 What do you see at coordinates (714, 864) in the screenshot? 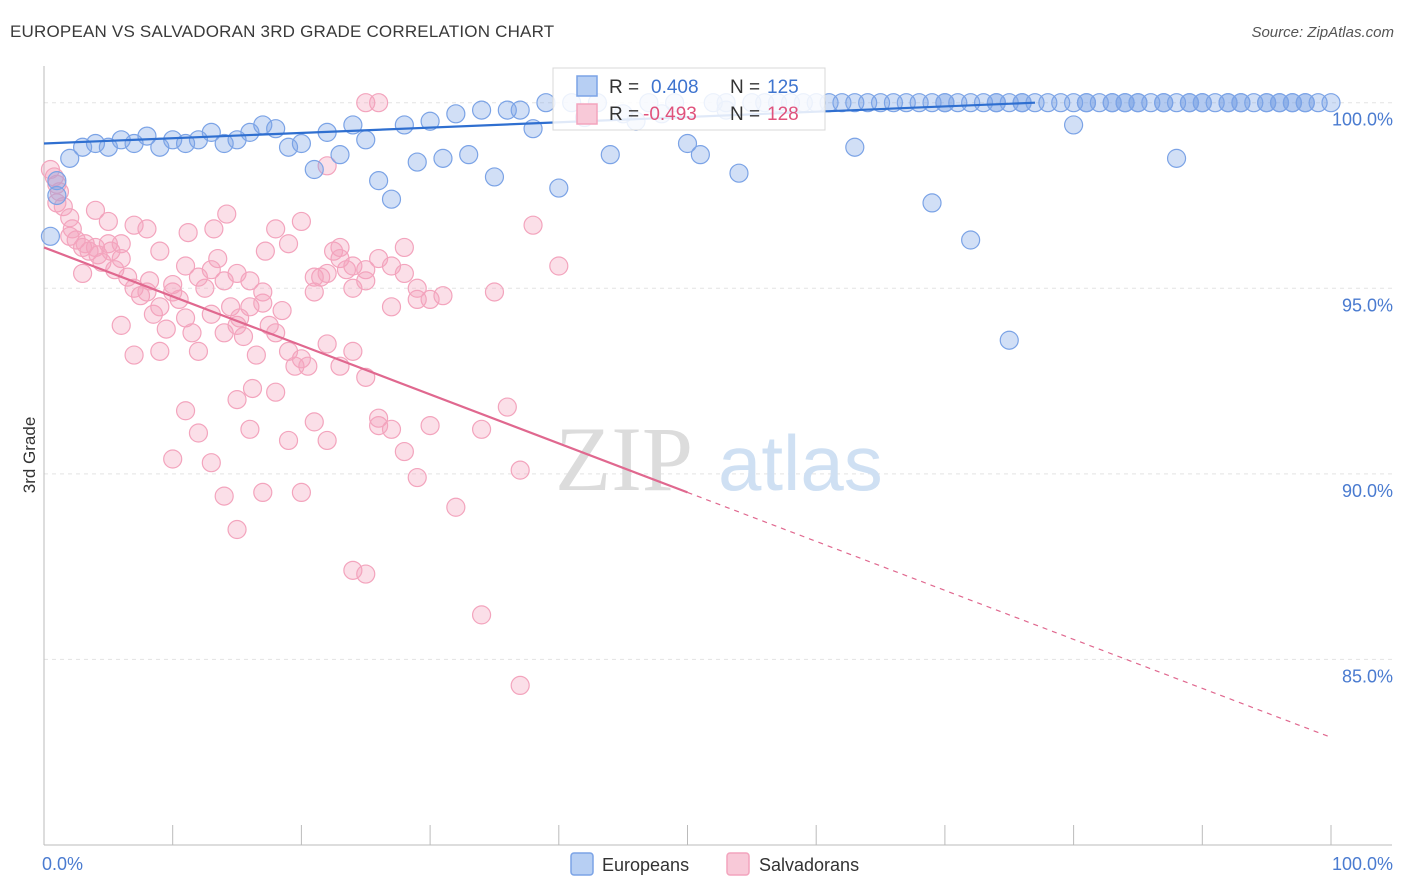
I see `legend: Europeans Salvadorans` at bounding box center [714, 864].